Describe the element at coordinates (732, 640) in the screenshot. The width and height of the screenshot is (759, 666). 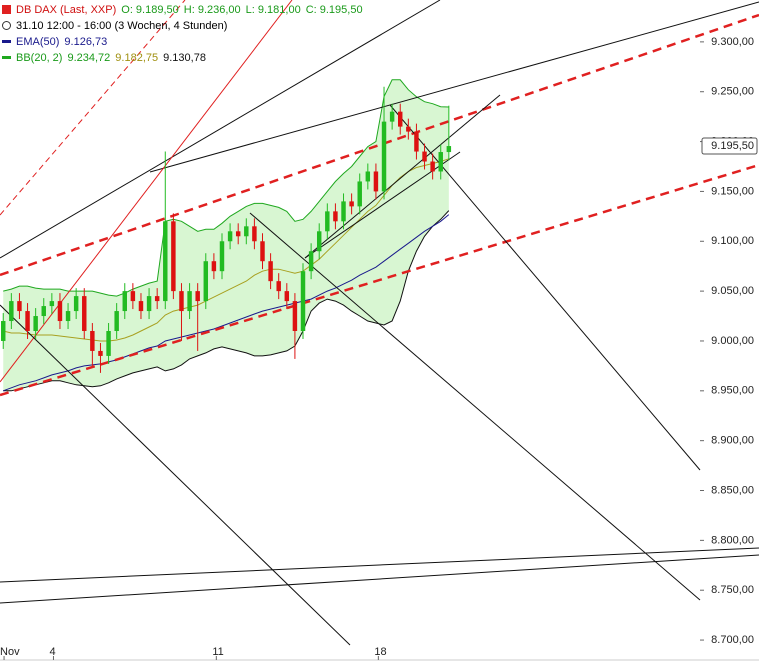
I see `y-tick-label: 8.700,00` at that location.